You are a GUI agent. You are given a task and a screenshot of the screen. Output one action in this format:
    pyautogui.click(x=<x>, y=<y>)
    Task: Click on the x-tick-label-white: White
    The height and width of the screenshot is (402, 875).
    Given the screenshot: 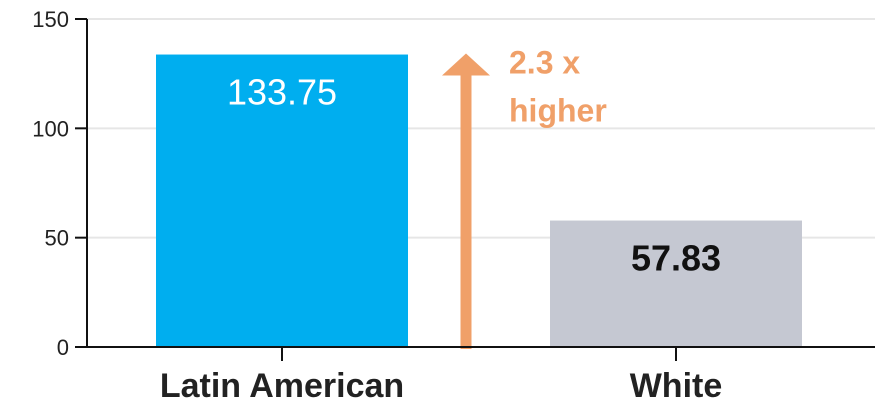 What is the action you would take?
    pyautogui.click(x=676, y=384)
    